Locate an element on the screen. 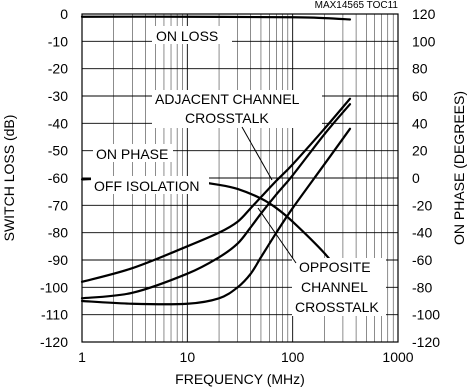  opposite-label-line3: CROSSTALK is located at coordinates (337, 307).